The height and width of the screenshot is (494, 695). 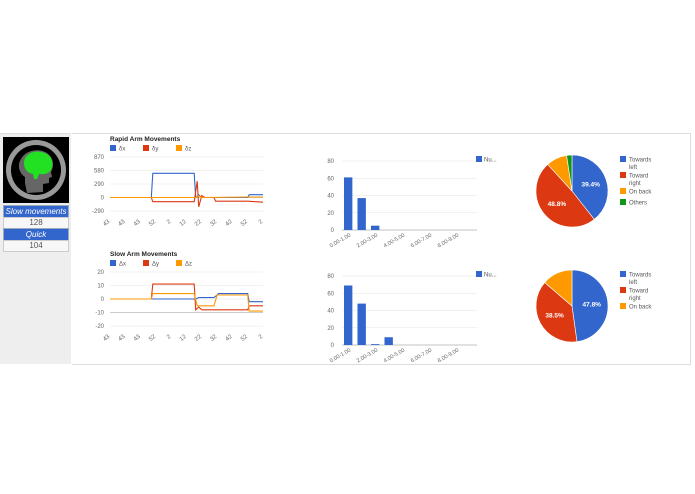 I want to click on y-tick: -20, so click(x=99, y=327).